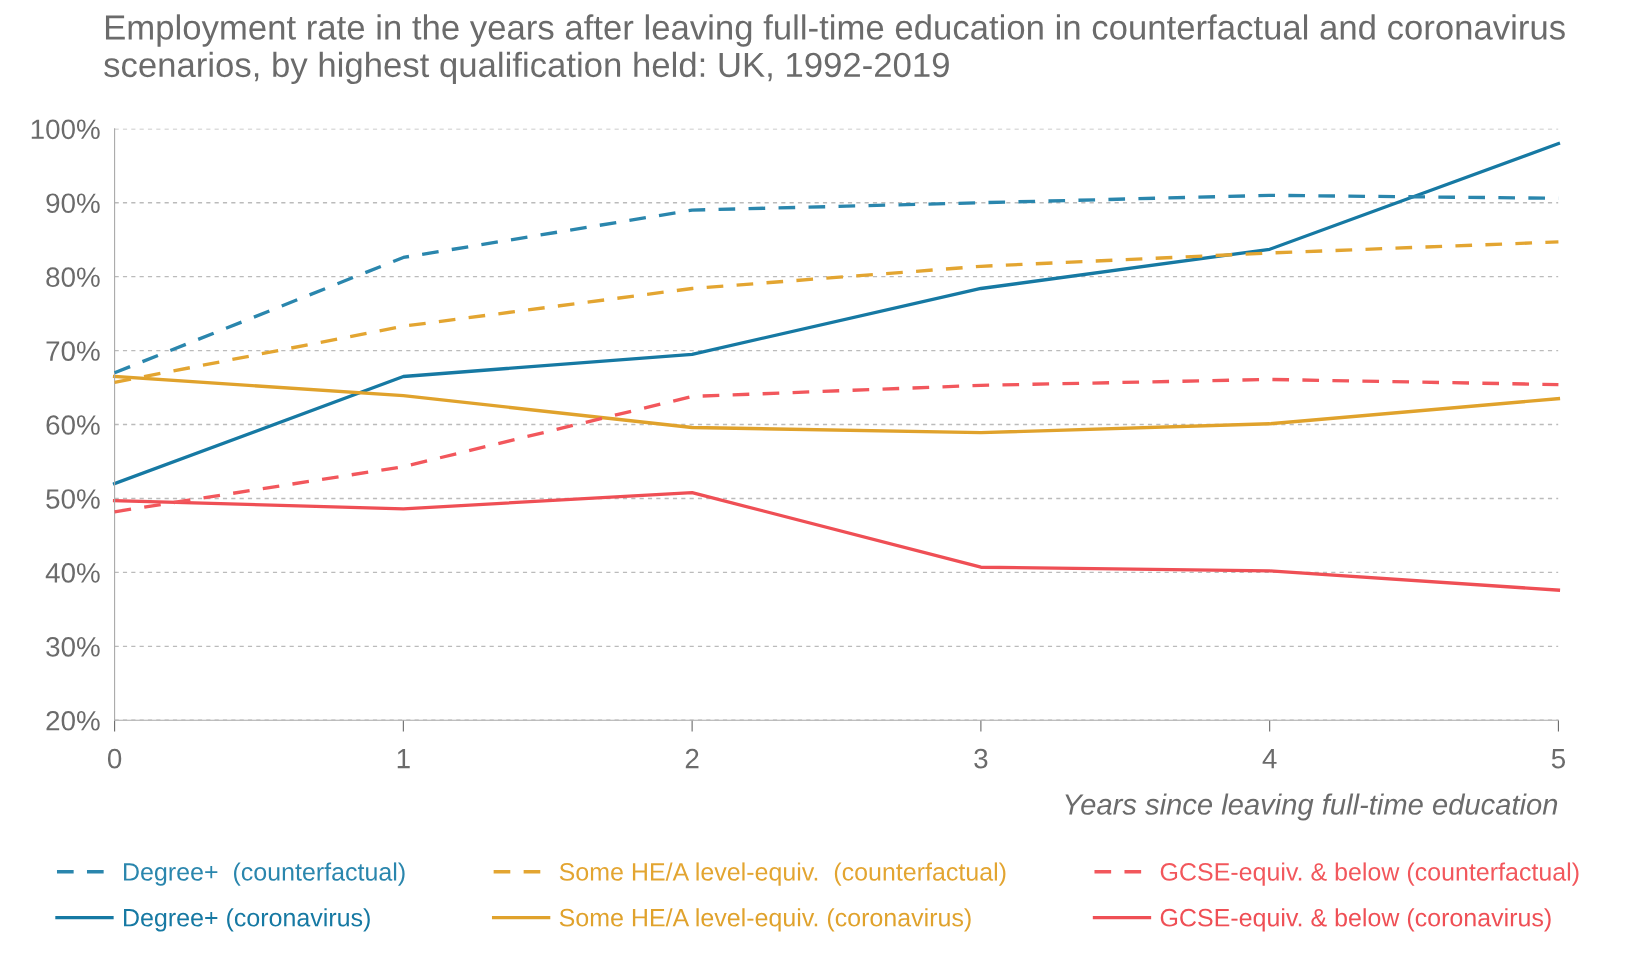 This screenshot has height=954, width=1637. Describe the element at coordinates (782, 874) in the screenshot. I see `legend-label: Some HE/A level-equiv. (counterfactual)` at that location.